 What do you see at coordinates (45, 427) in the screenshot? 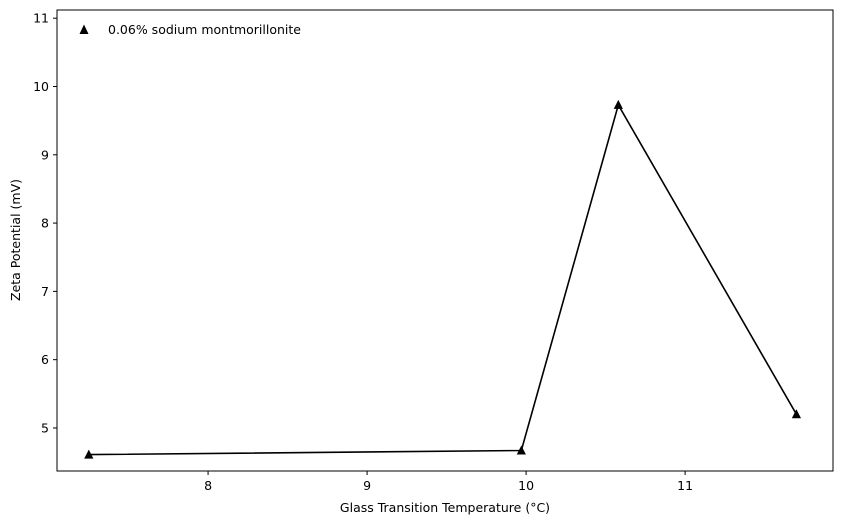
I see `y-tick-label: 5` at bounding box center [45, 427].